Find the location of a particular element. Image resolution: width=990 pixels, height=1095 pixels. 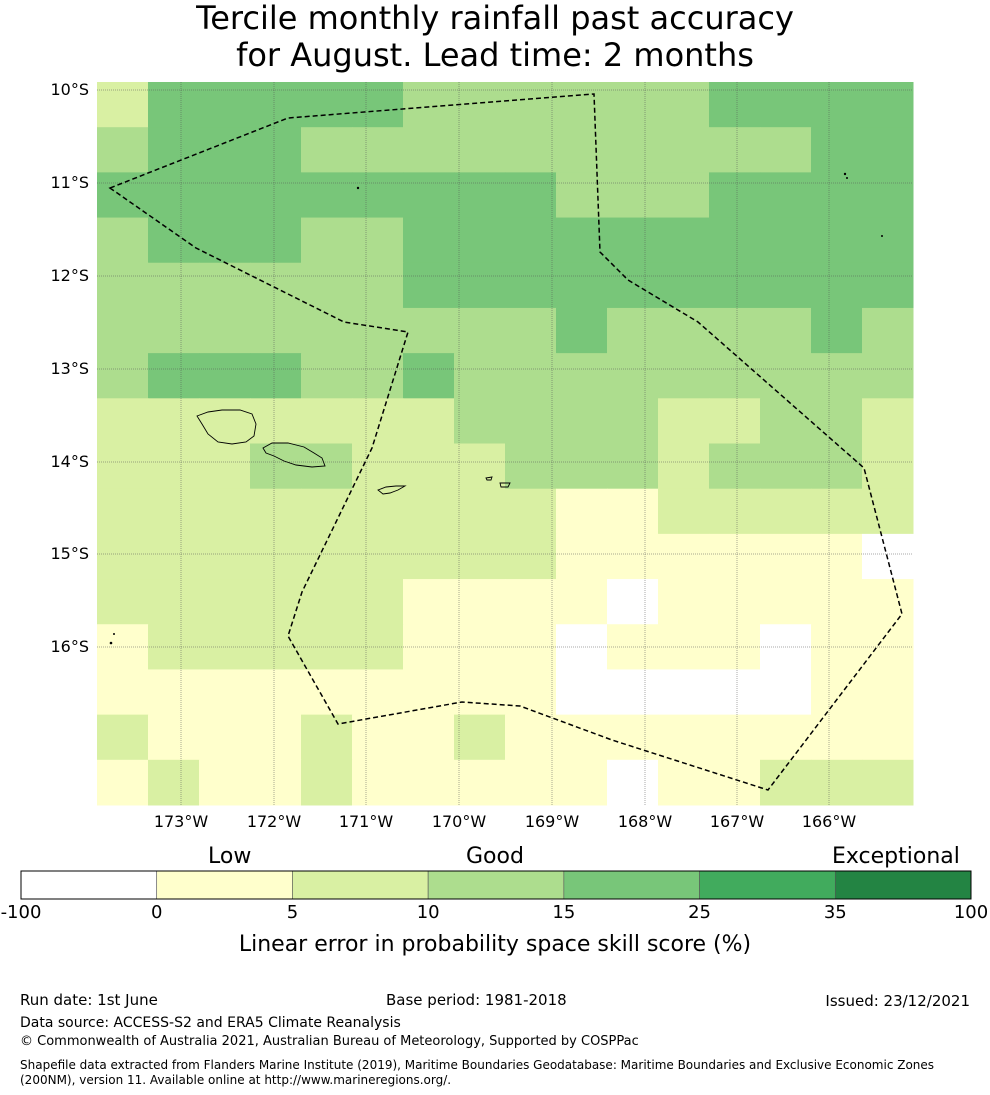

colorbar-tick: 35 is located at coordinates (835, 912).